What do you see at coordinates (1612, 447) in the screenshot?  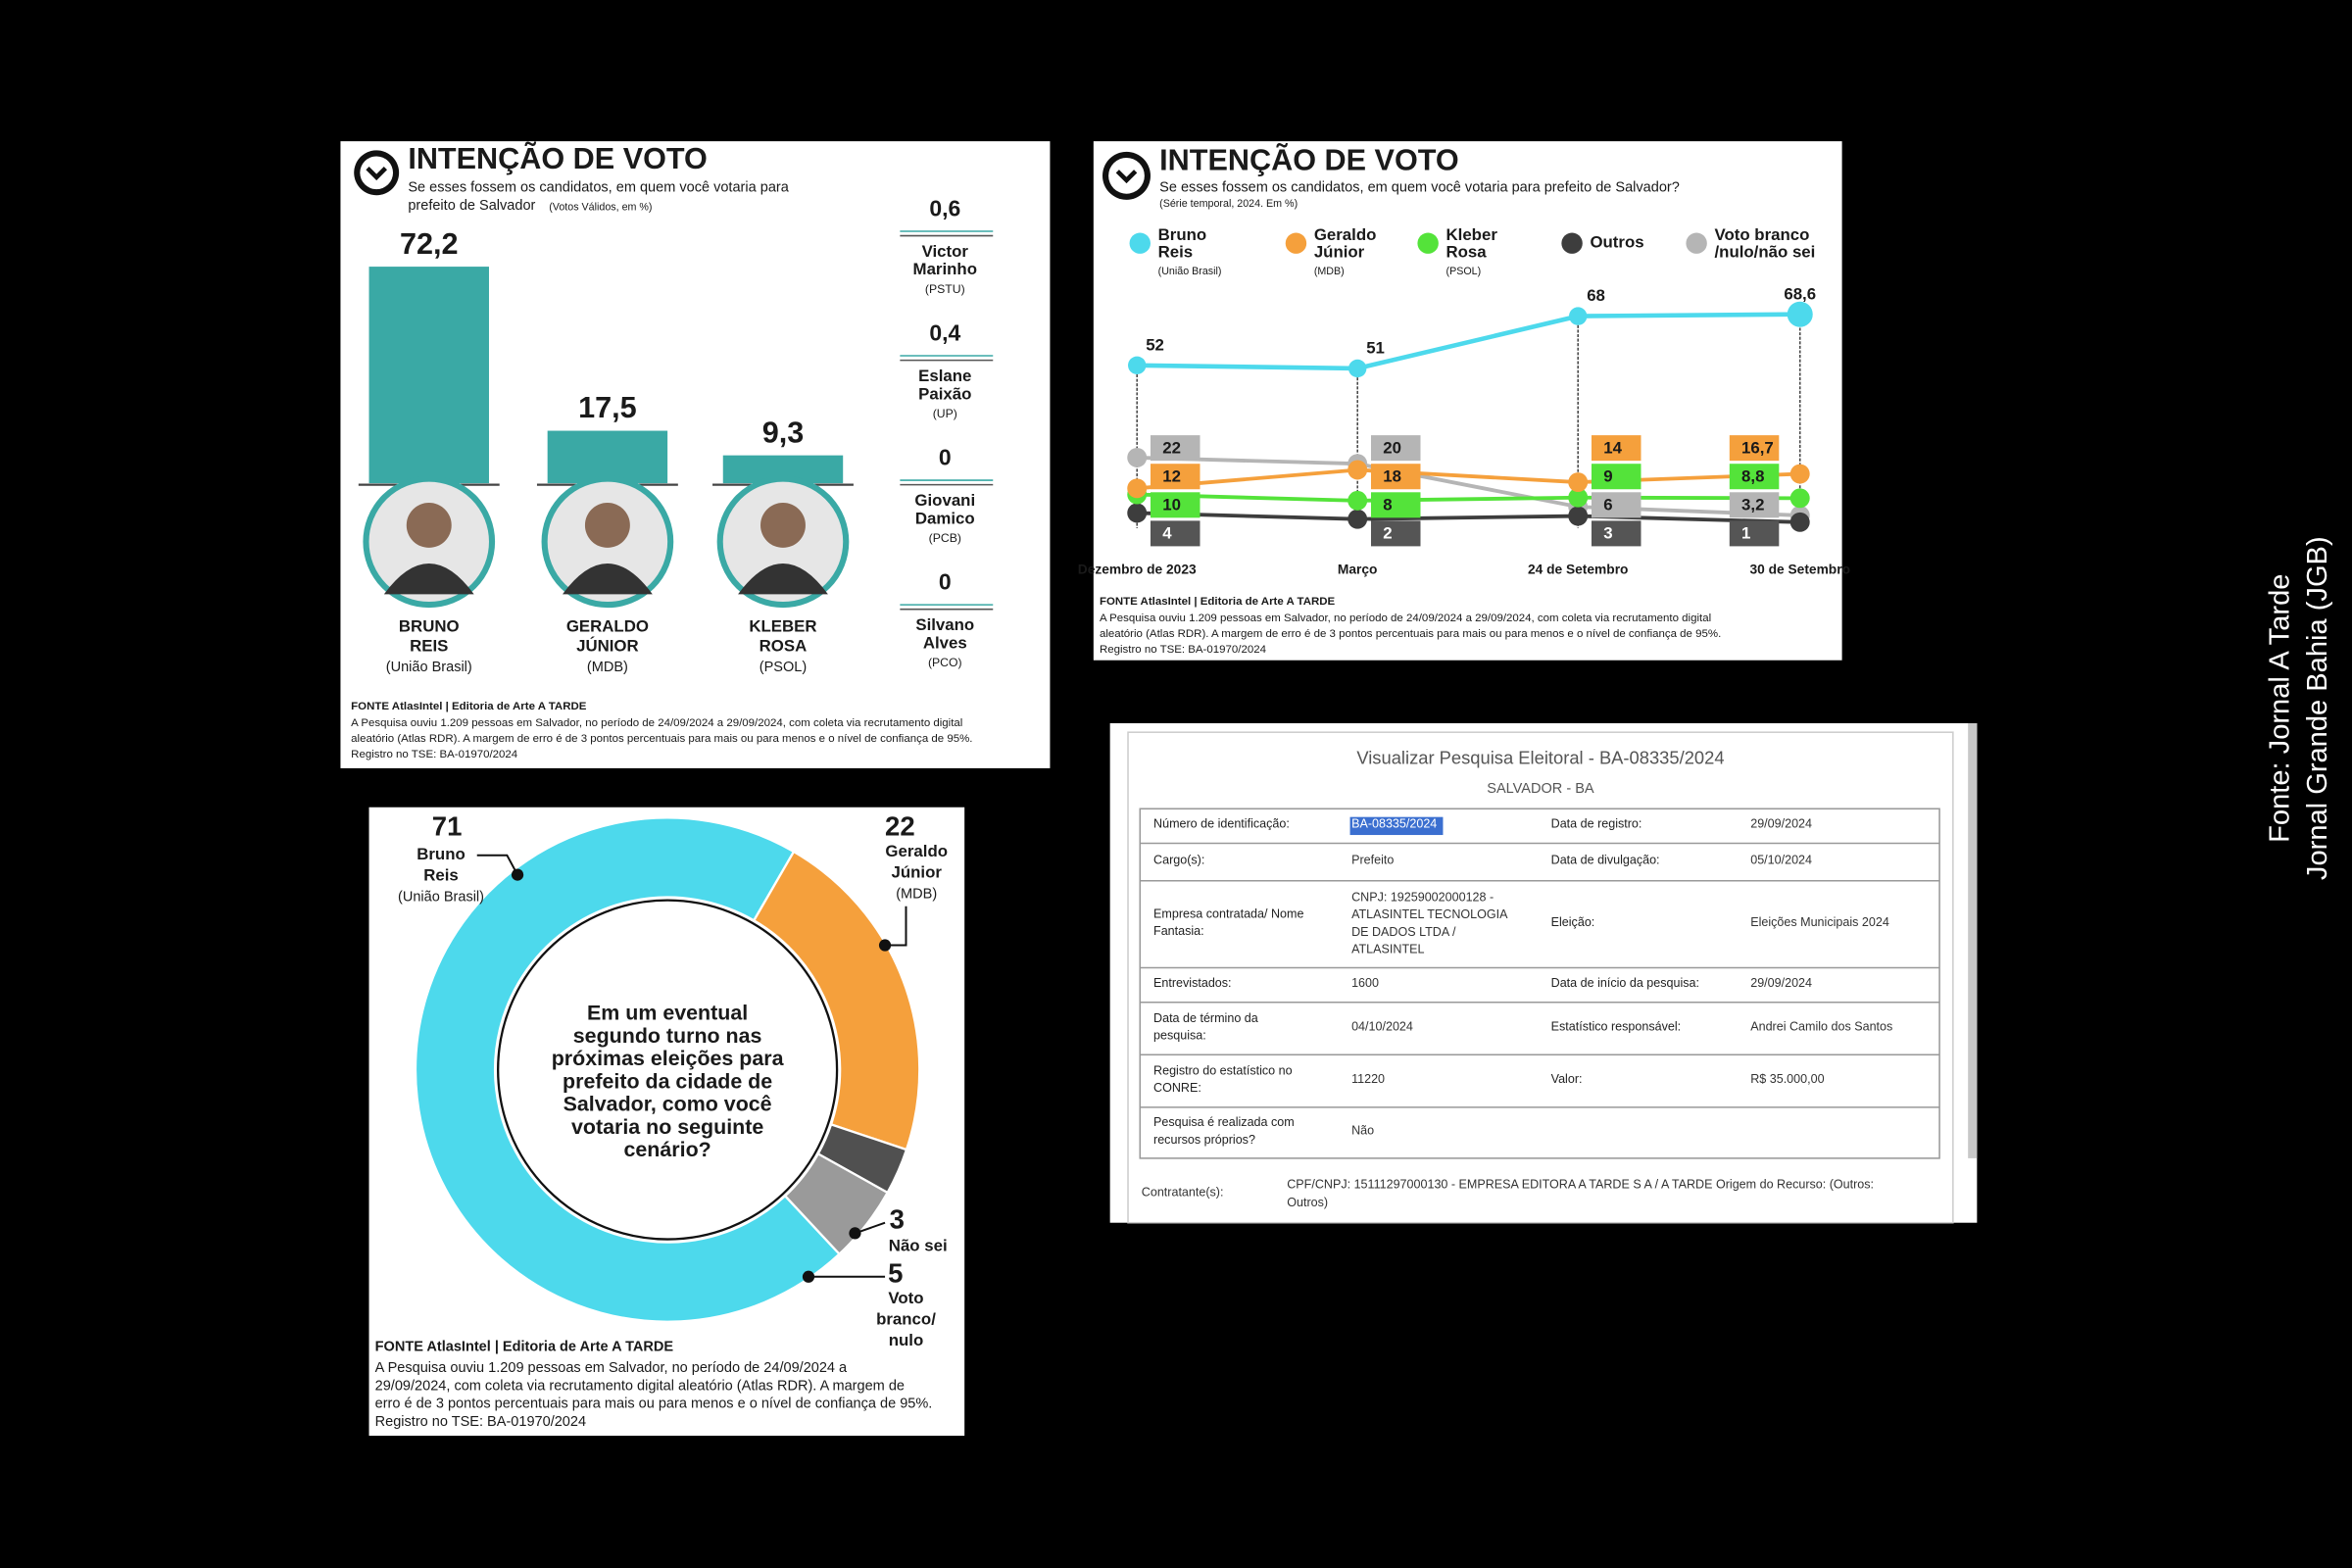 I see `value-label: 14` at bounding box center [1612, 447].